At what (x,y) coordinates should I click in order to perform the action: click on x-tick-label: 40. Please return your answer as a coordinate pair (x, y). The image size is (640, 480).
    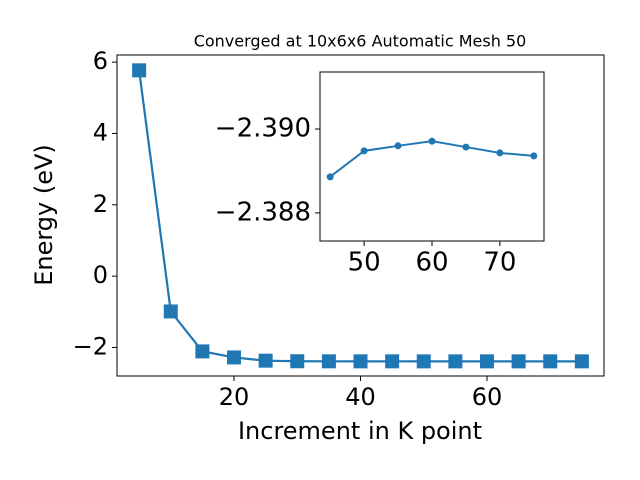
    Looking at the image, I should click on (360, 397).